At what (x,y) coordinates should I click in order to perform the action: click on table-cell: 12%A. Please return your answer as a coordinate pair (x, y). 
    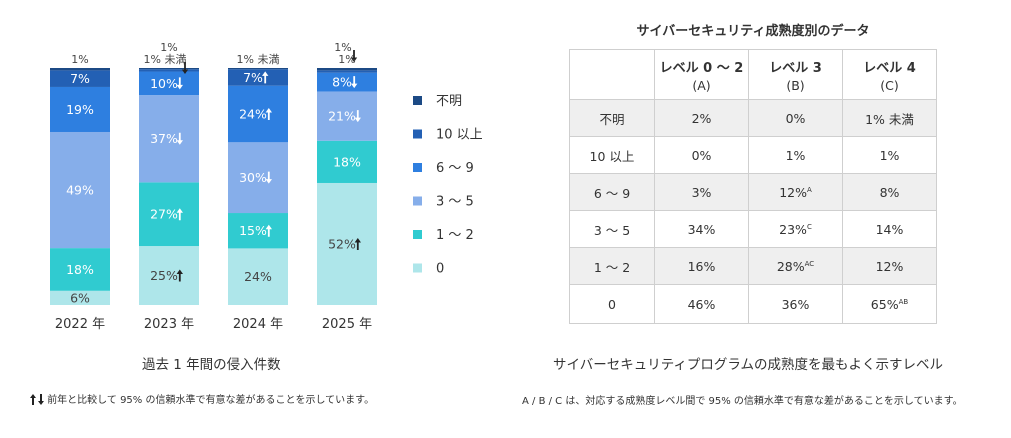
    Looking at the image, I should click on (795, 192).